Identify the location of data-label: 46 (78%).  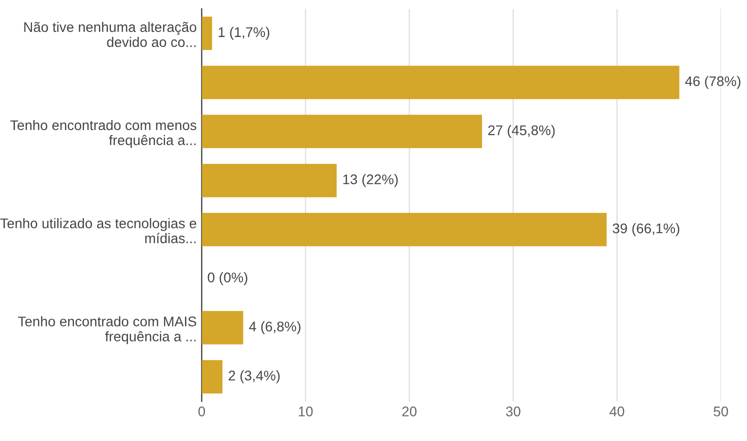
(712, 82).